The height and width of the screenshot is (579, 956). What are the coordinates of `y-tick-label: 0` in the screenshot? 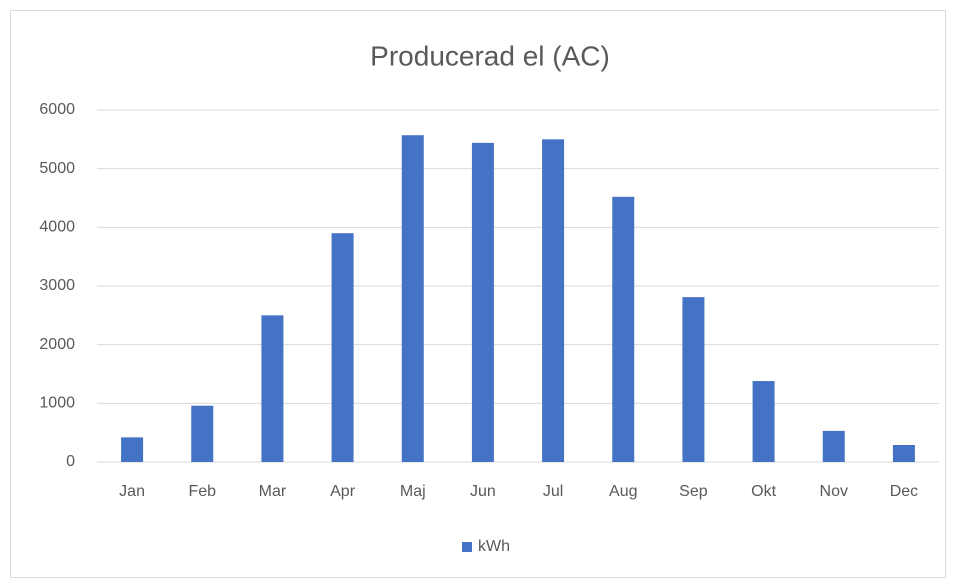 It's located at (70, 461).